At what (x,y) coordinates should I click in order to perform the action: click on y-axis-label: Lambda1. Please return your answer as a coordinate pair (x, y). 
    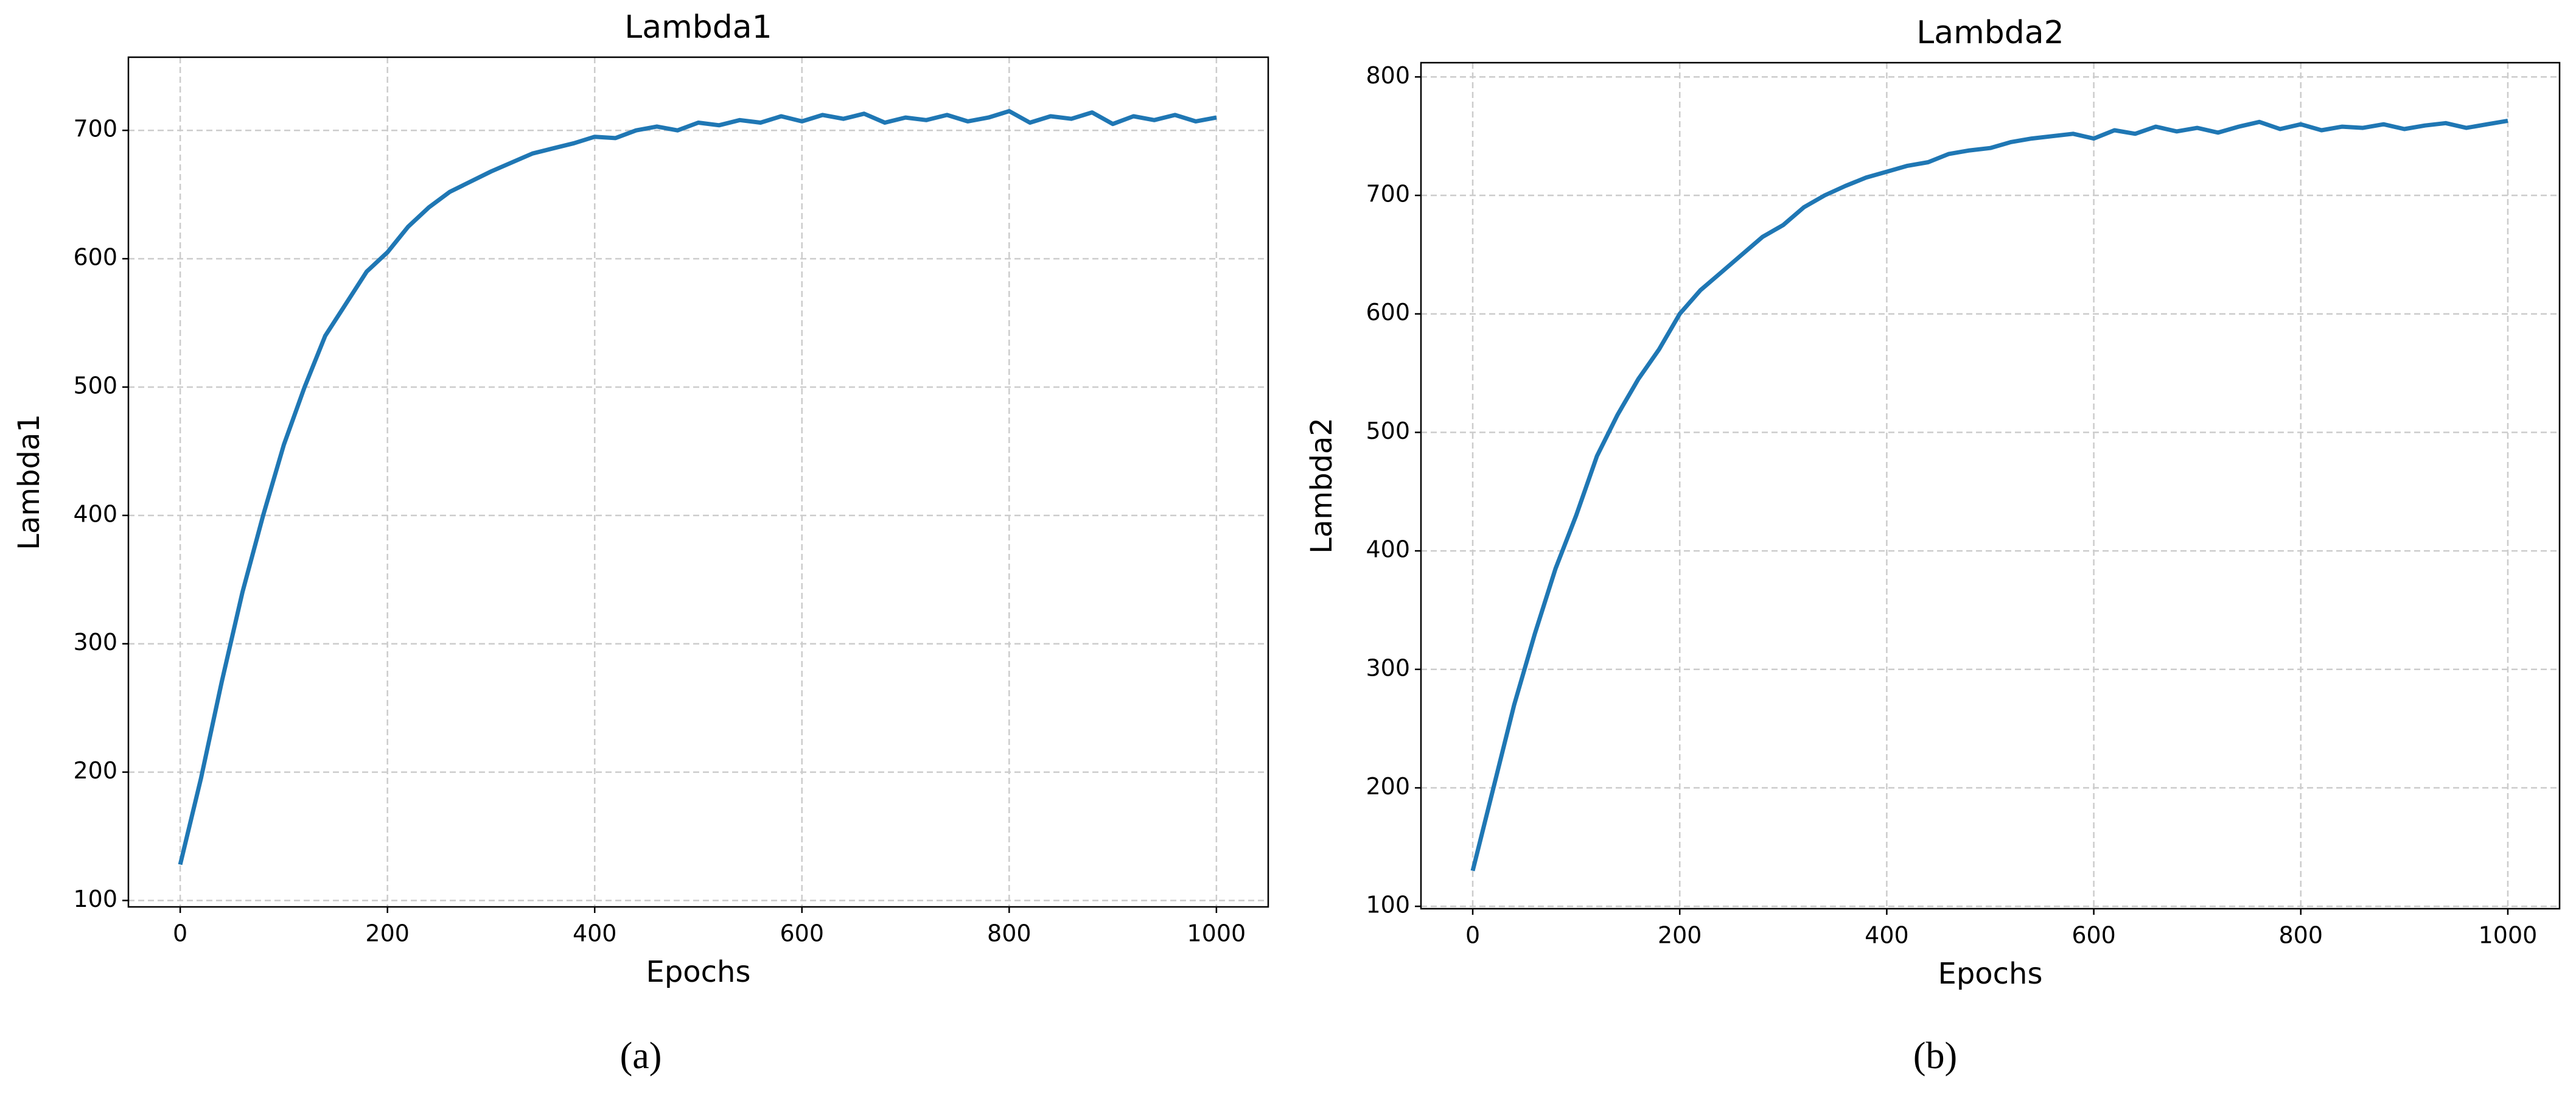
    Looking at the image, I should click on (29, 482).